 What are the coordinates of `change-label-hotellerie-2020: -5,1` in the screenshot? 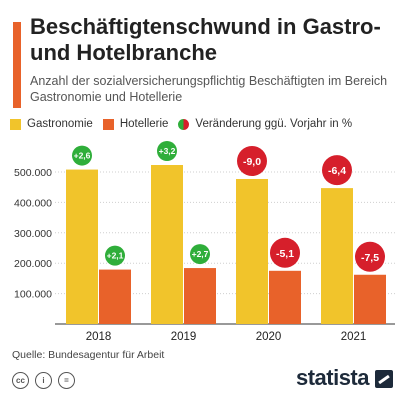 It's located at (285, 254).